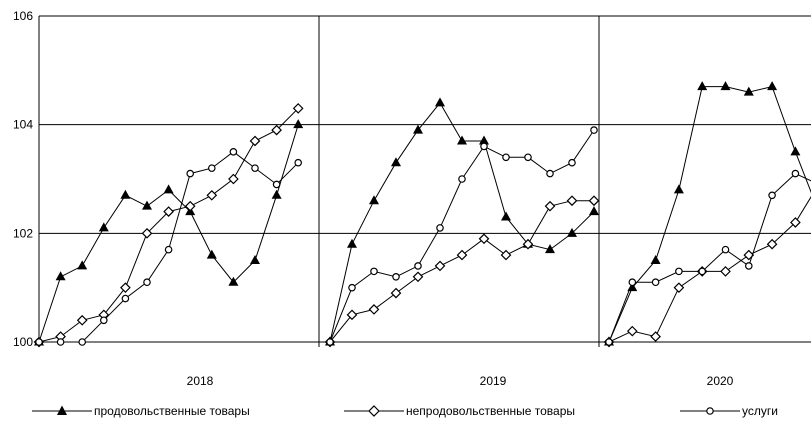 The height and width of the screenshot is (423, 811). Describe the element at coordinates (760, 411) in the screenshot. I see `legend-label-services: услуги` at that location.